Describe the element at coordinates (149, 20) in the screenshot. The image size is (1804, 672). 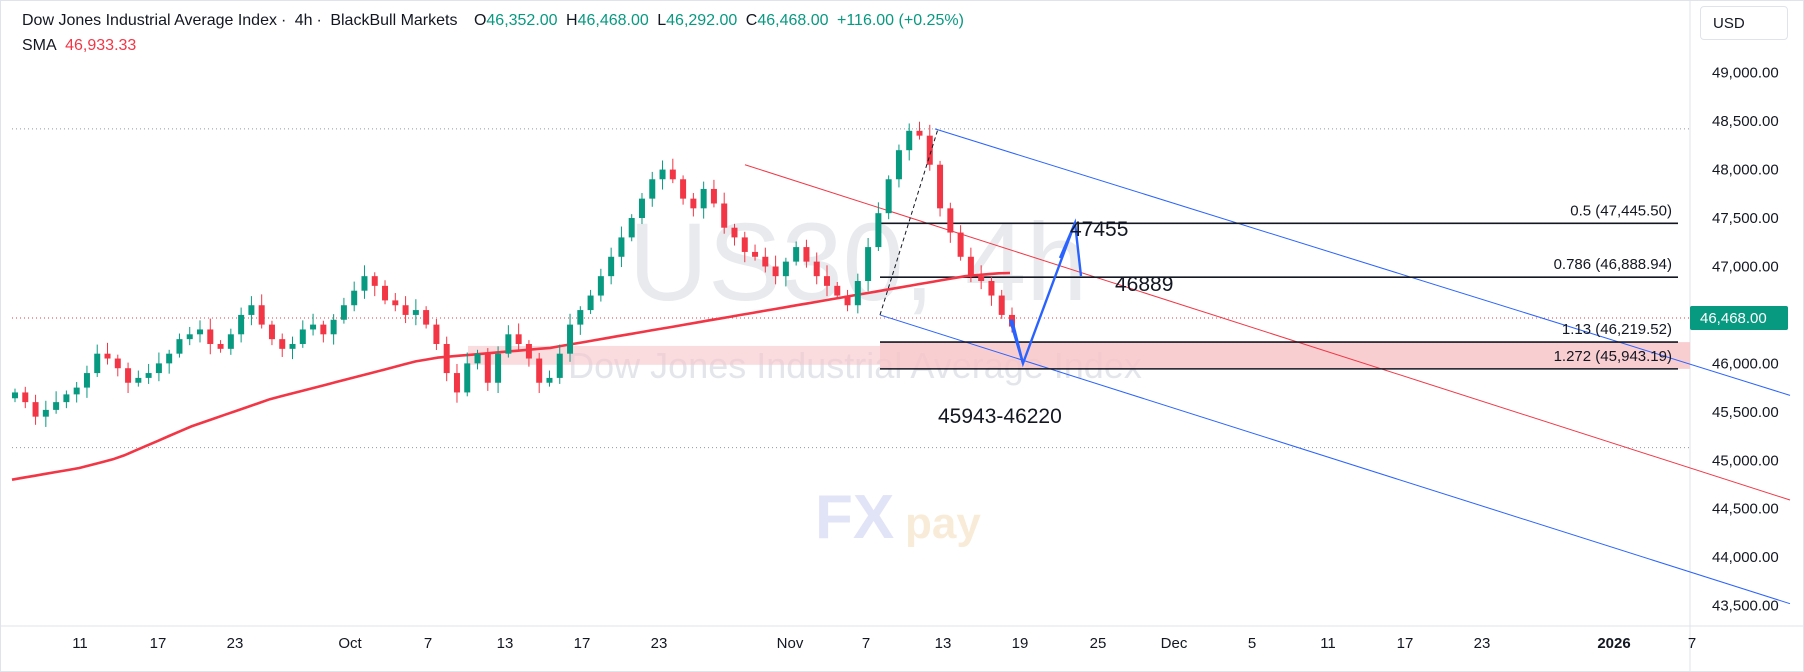
I see `symbol-name: Dow Jones Industrial Average Index` at that location.